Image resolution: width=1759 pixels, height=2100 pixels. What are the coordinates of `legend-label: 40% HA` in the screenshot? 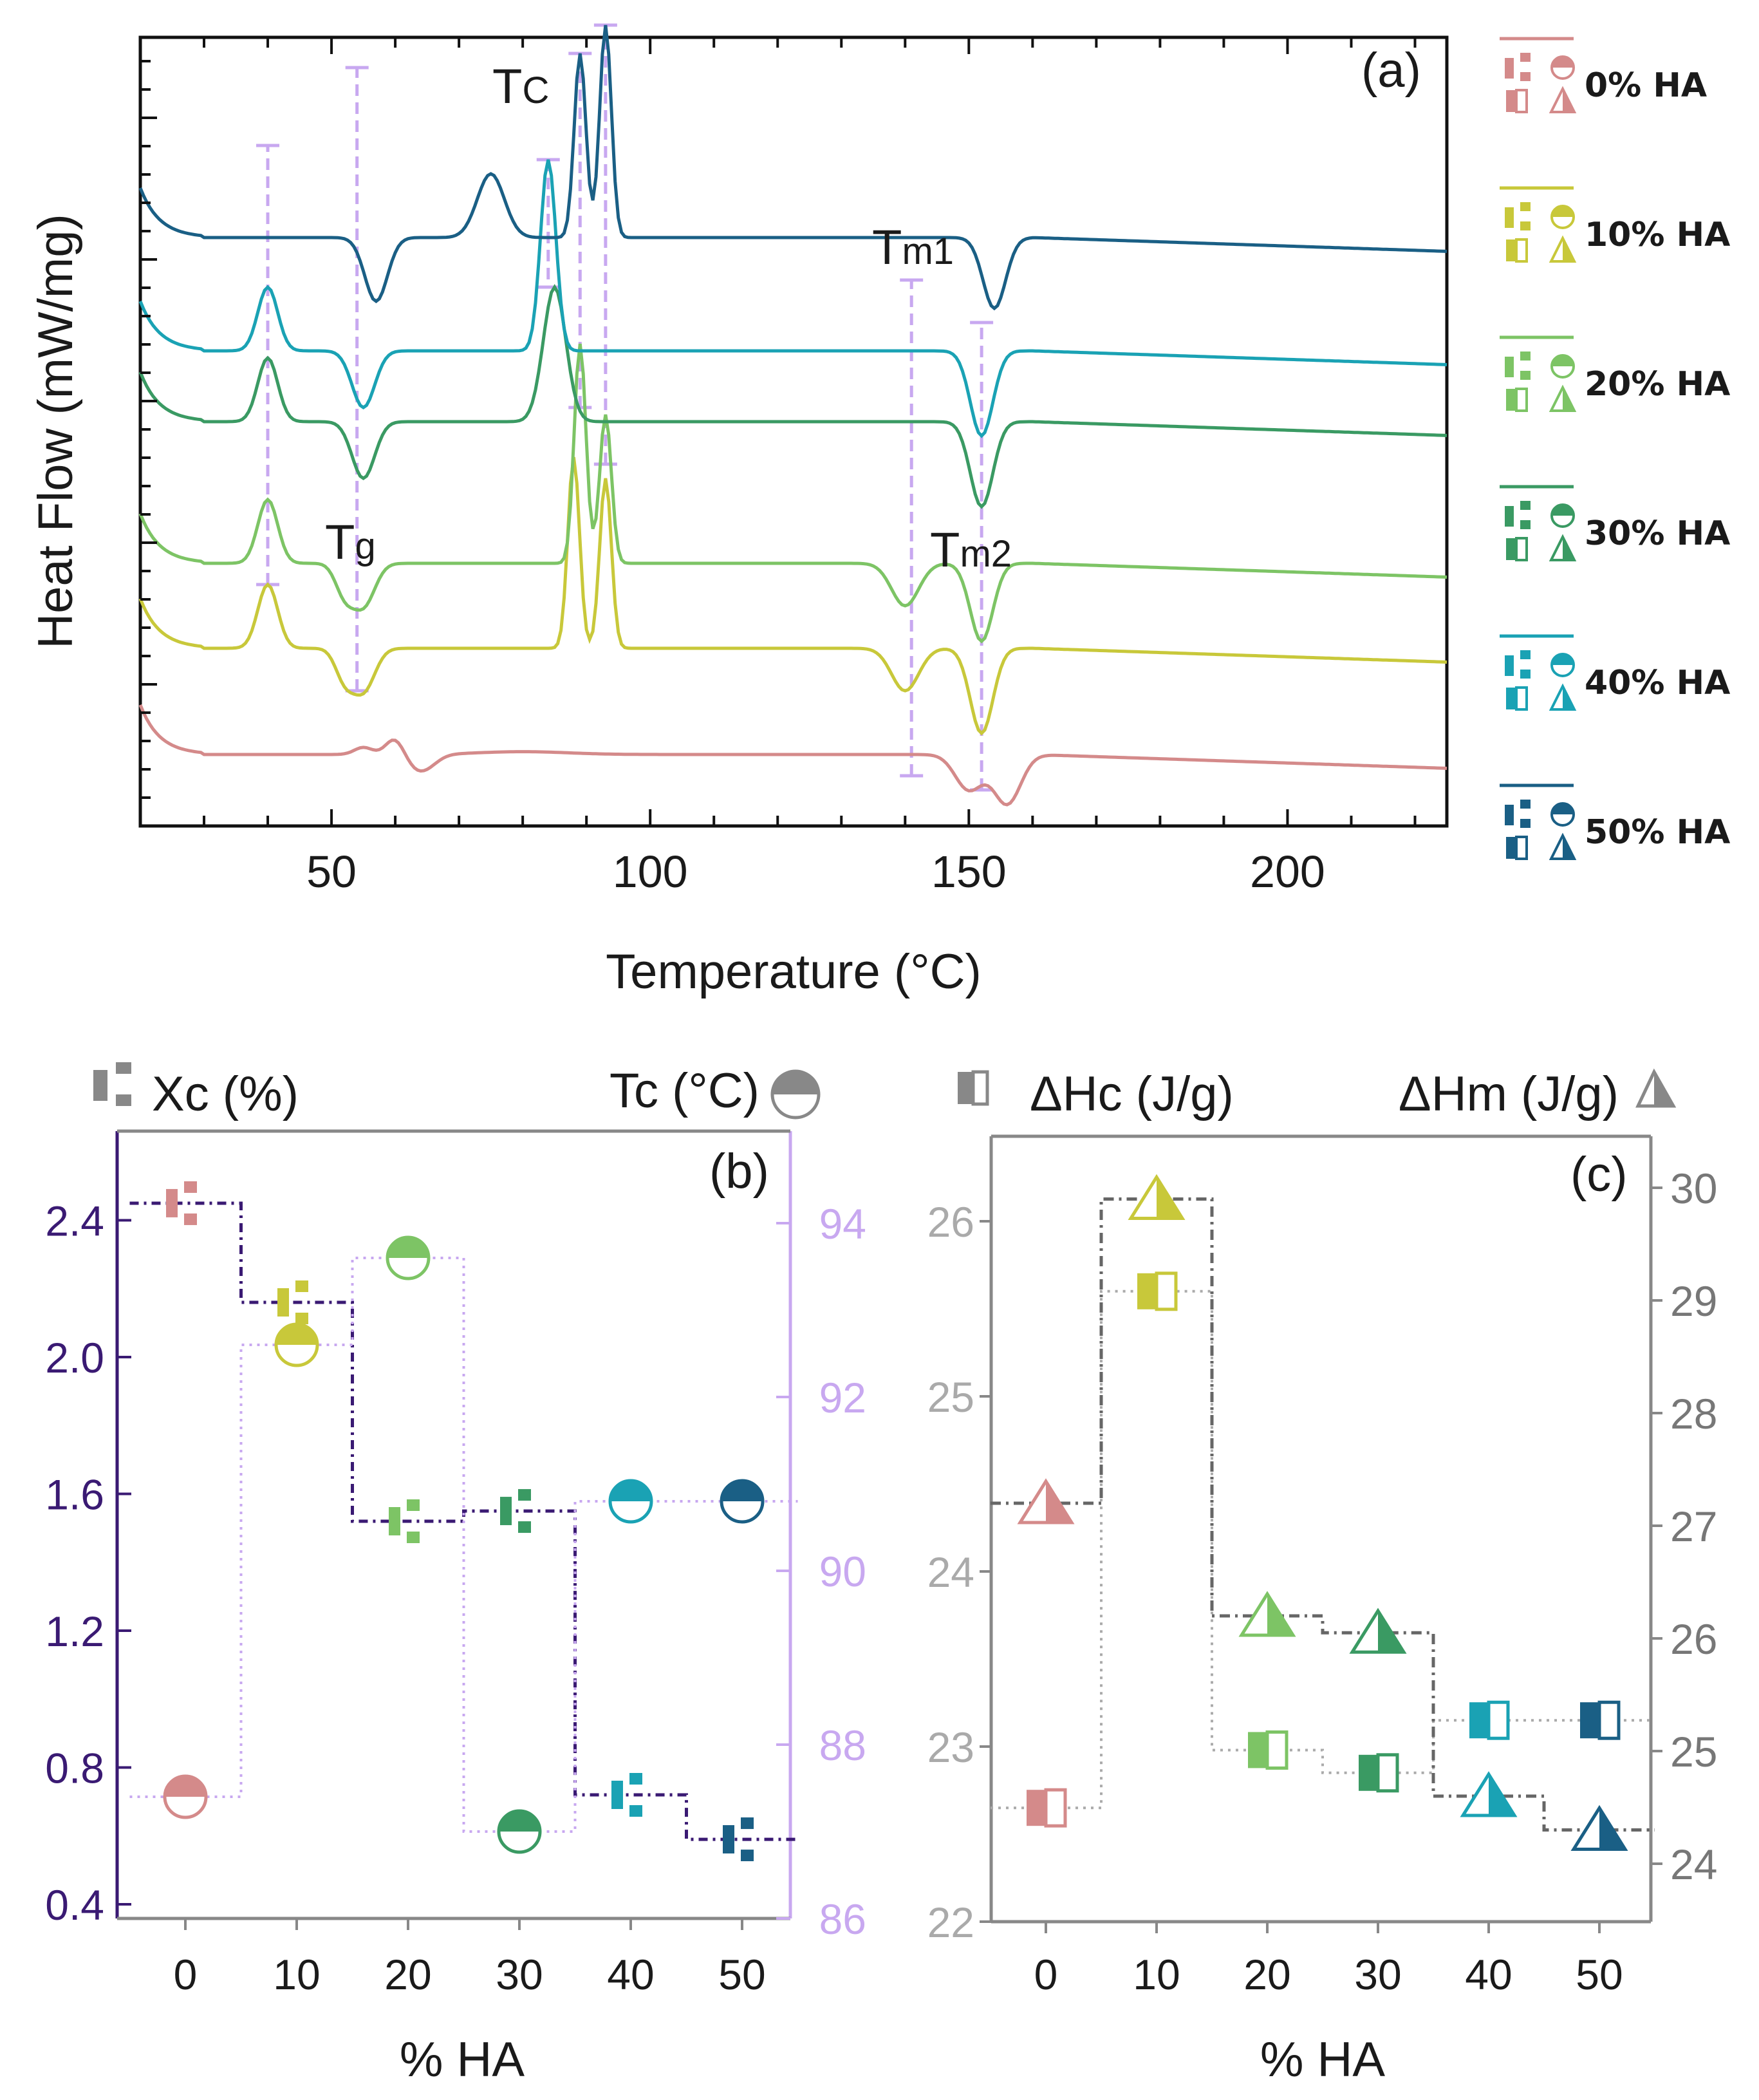 It's located at (1658, 683).